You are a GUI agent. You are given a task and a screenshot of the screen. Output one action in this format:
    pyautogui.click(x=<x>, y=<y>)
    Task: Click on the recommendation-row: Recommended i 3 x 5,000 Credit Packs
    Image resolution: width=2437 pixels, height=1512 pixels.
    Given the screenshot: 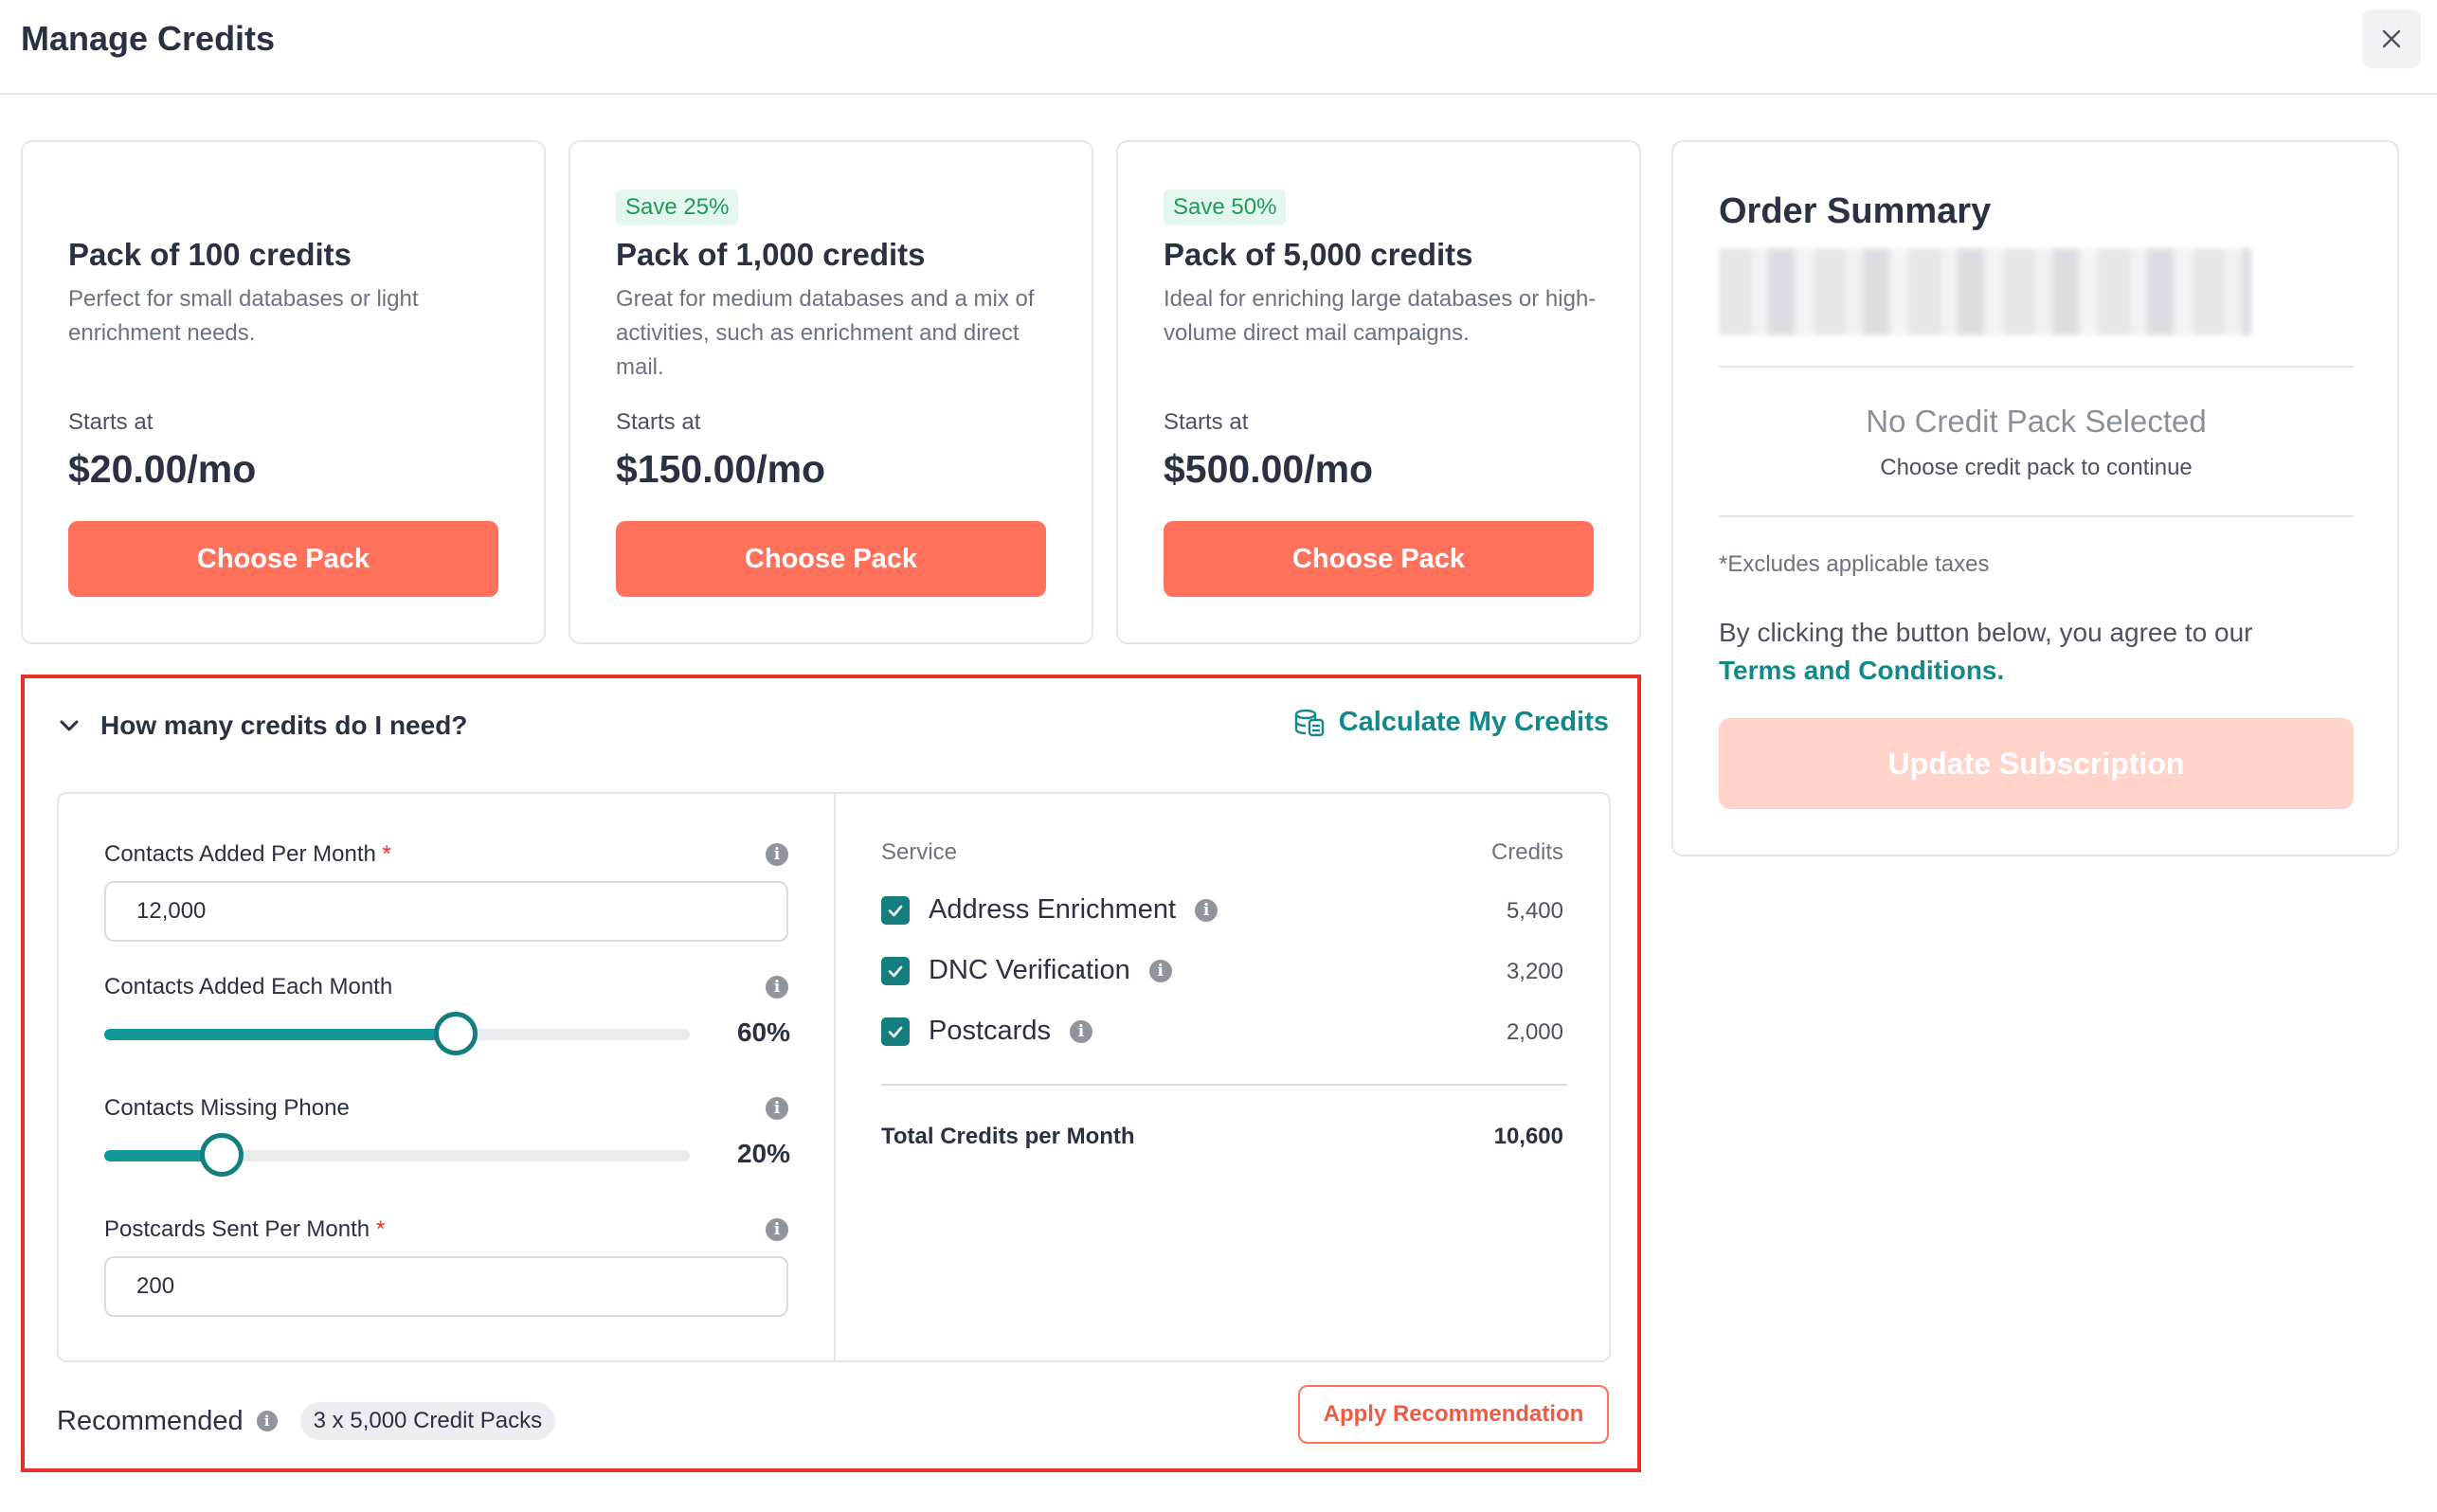 What is the action you would take?
    pyautogui.click(x=306, y=1421)
    